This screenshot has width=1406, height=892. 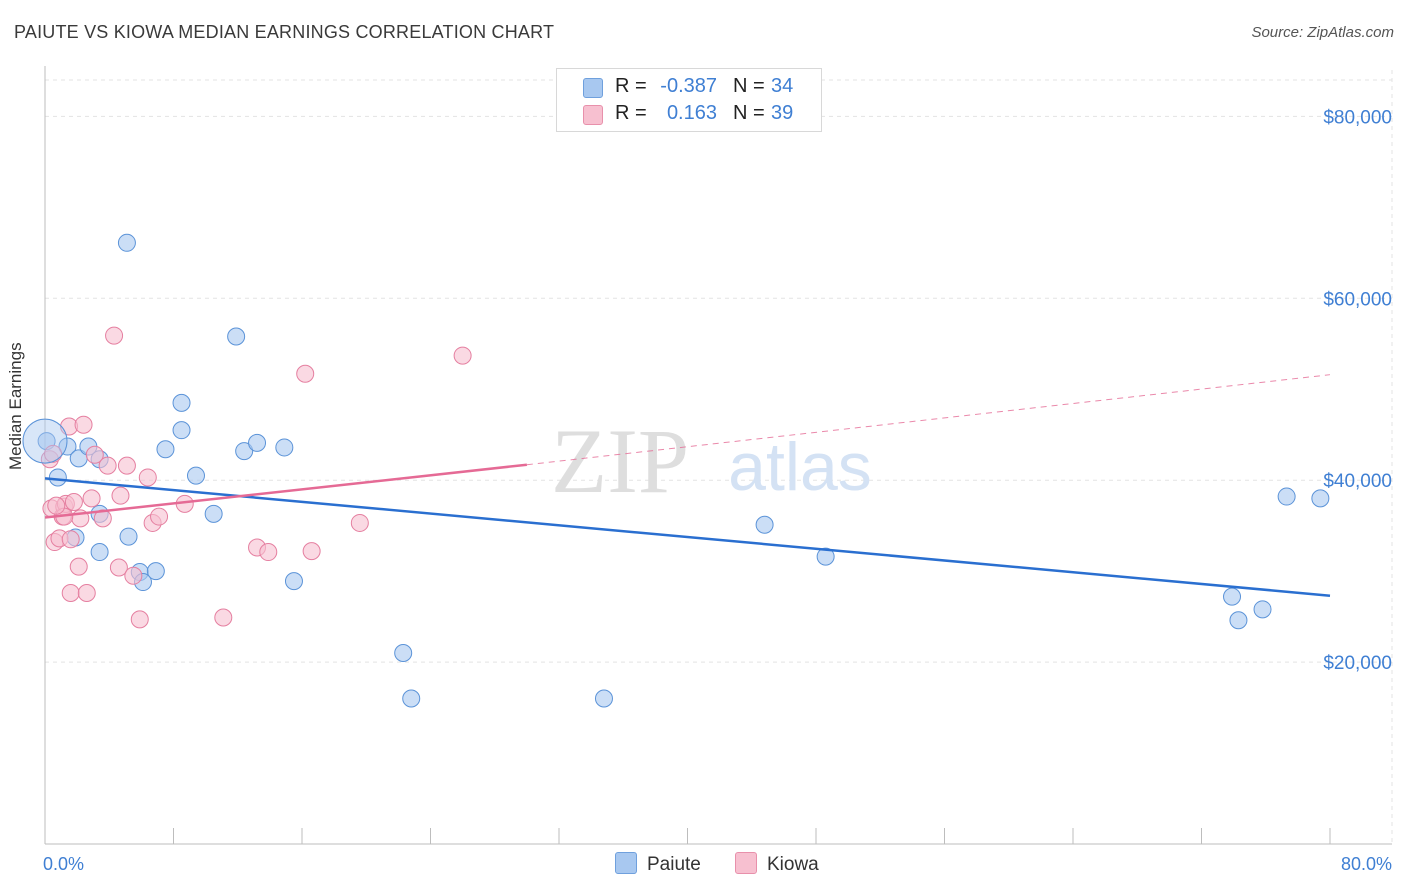 What do you see at coordinates (626, 863) in the screenshot?
I see `paiute-swatch-icon` at bounding box center [626, 863].